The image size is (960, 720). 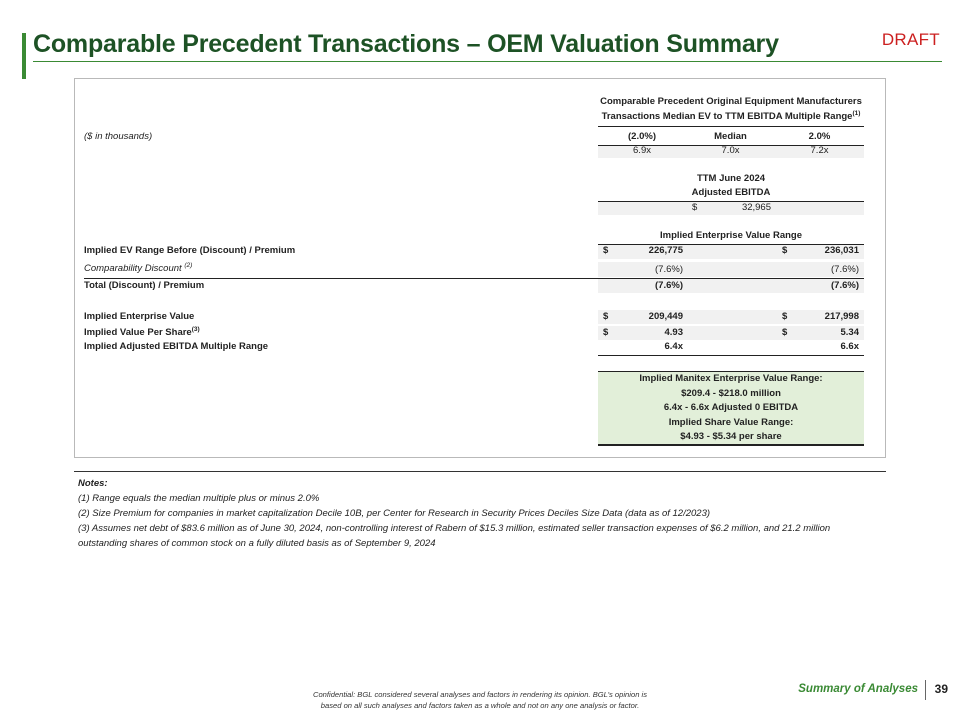 I want to click on multiple-values-shade, so click(x=731, y=152).